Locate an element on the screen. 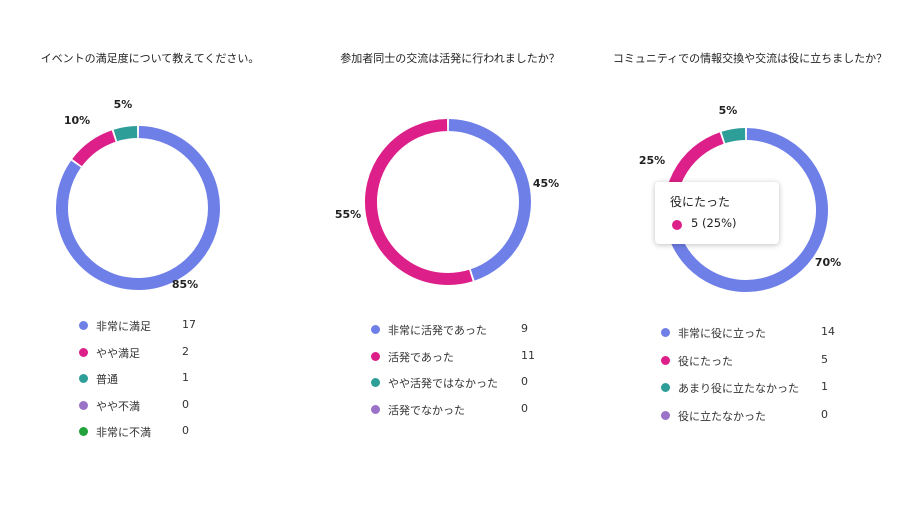 Image resolution: width=900 pixels, height=506 pixels. slice-percent-label: 25% is located at coordinates (652, 160).